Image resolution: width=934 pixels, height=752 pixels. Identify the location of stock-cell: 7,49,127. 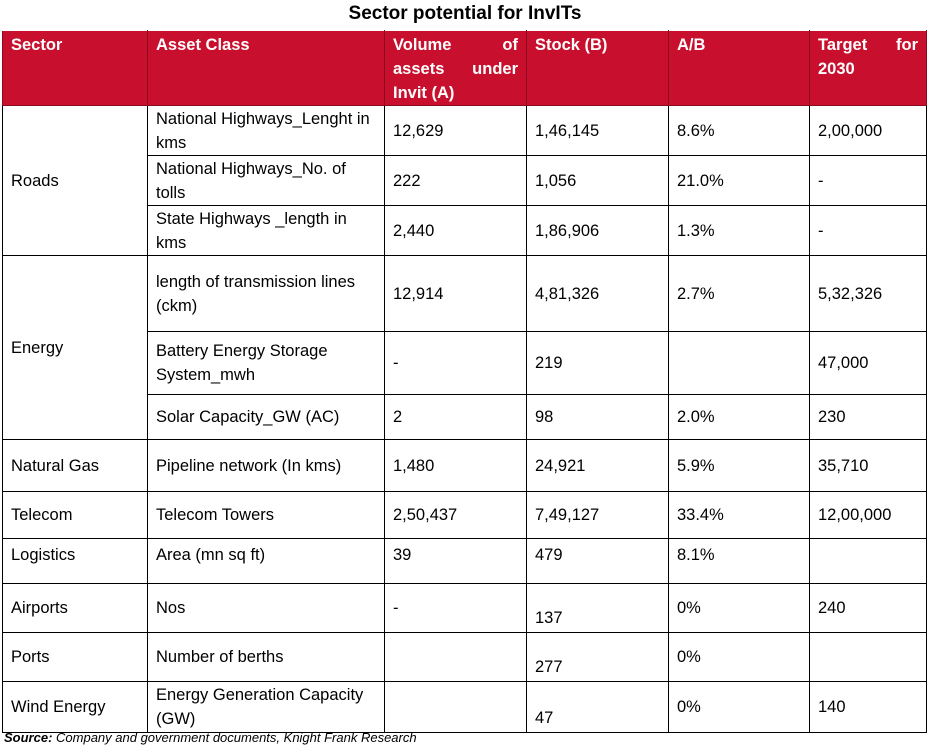
(597, 515).